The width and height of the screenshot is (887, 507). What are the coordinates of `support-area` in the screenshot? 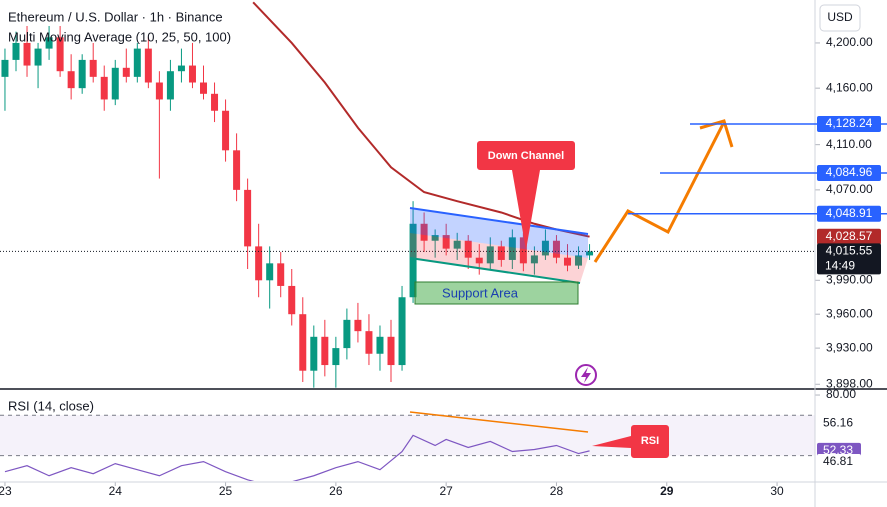 It's located at (496, 293).